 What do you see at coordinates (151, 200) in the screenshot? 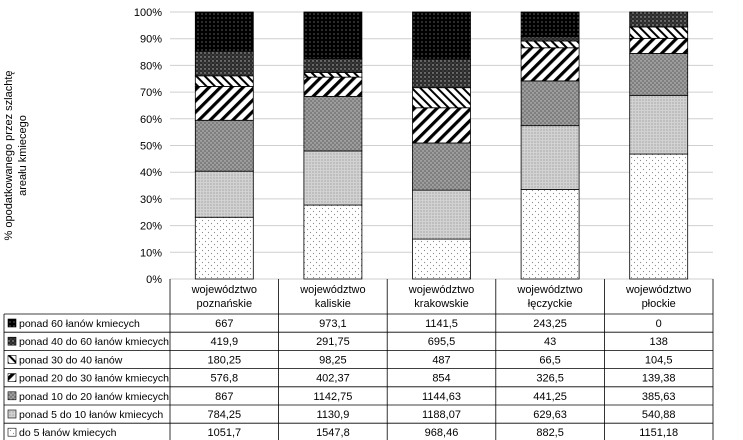
I see `y-tick-label: 30%` at bounding box center [151, 200].